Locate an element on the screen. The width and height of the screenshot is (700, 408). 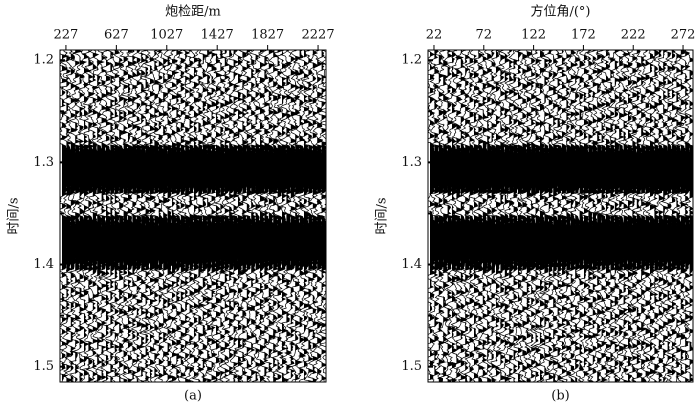
x-axis-title: 方位角/(°) is located at coordinates (560, 12).